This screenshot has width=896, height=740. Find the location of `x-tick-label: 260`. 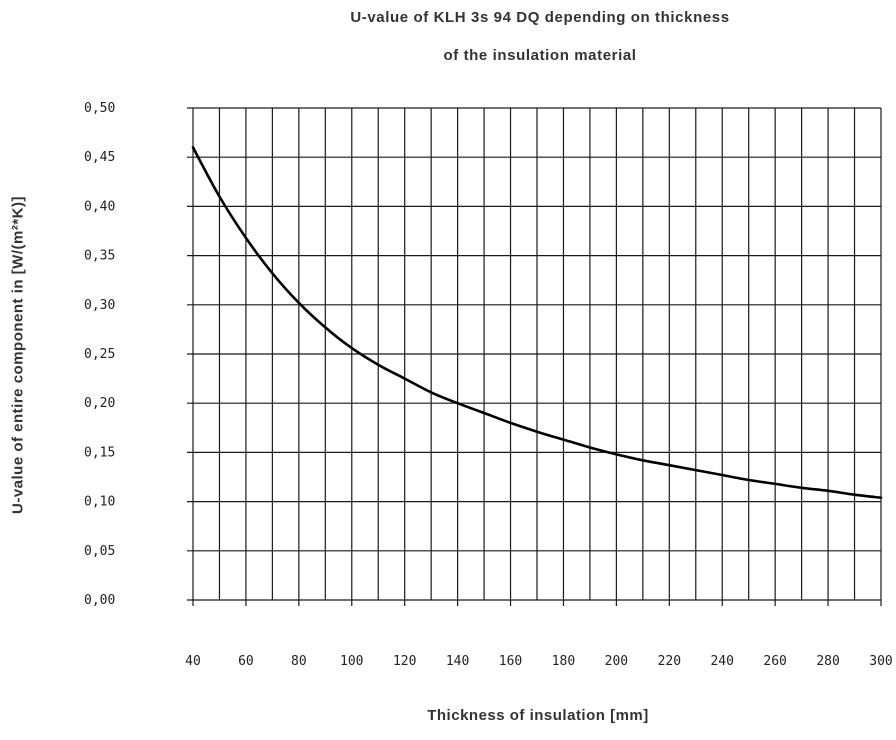

x-tick-label: 260 is located at coordinates (774, 661).